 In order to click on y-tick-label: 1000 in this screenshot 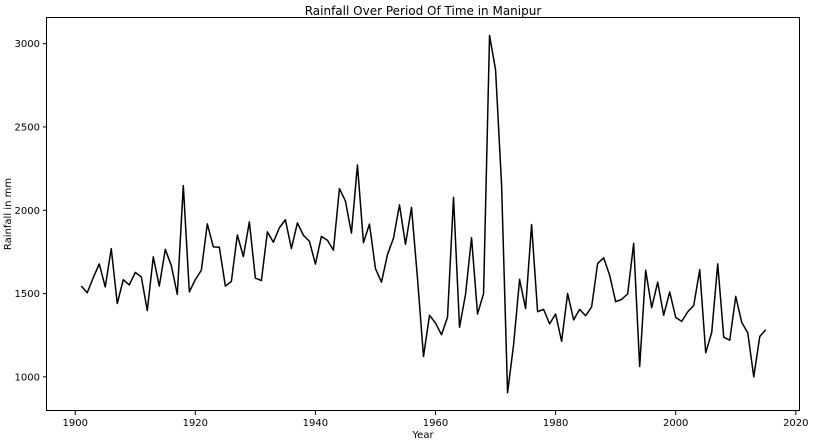, I will do `click(27, 377)`.